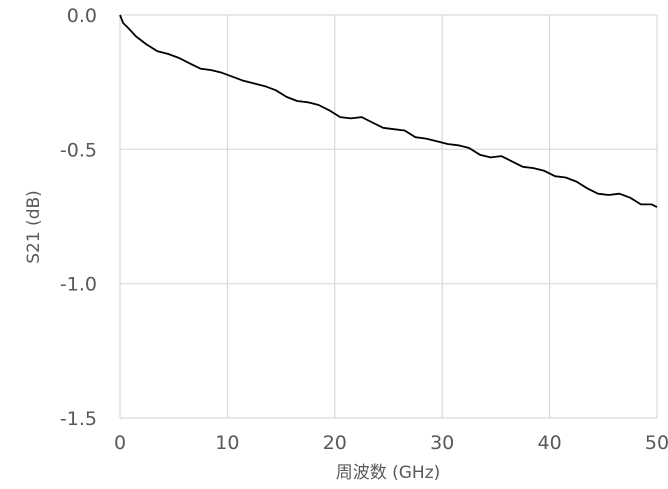 This screenshot has width=668, height=489. Describe the element at coordinates (335, 443) in the screenshot. I see `x-tick-label: 20` at that location.